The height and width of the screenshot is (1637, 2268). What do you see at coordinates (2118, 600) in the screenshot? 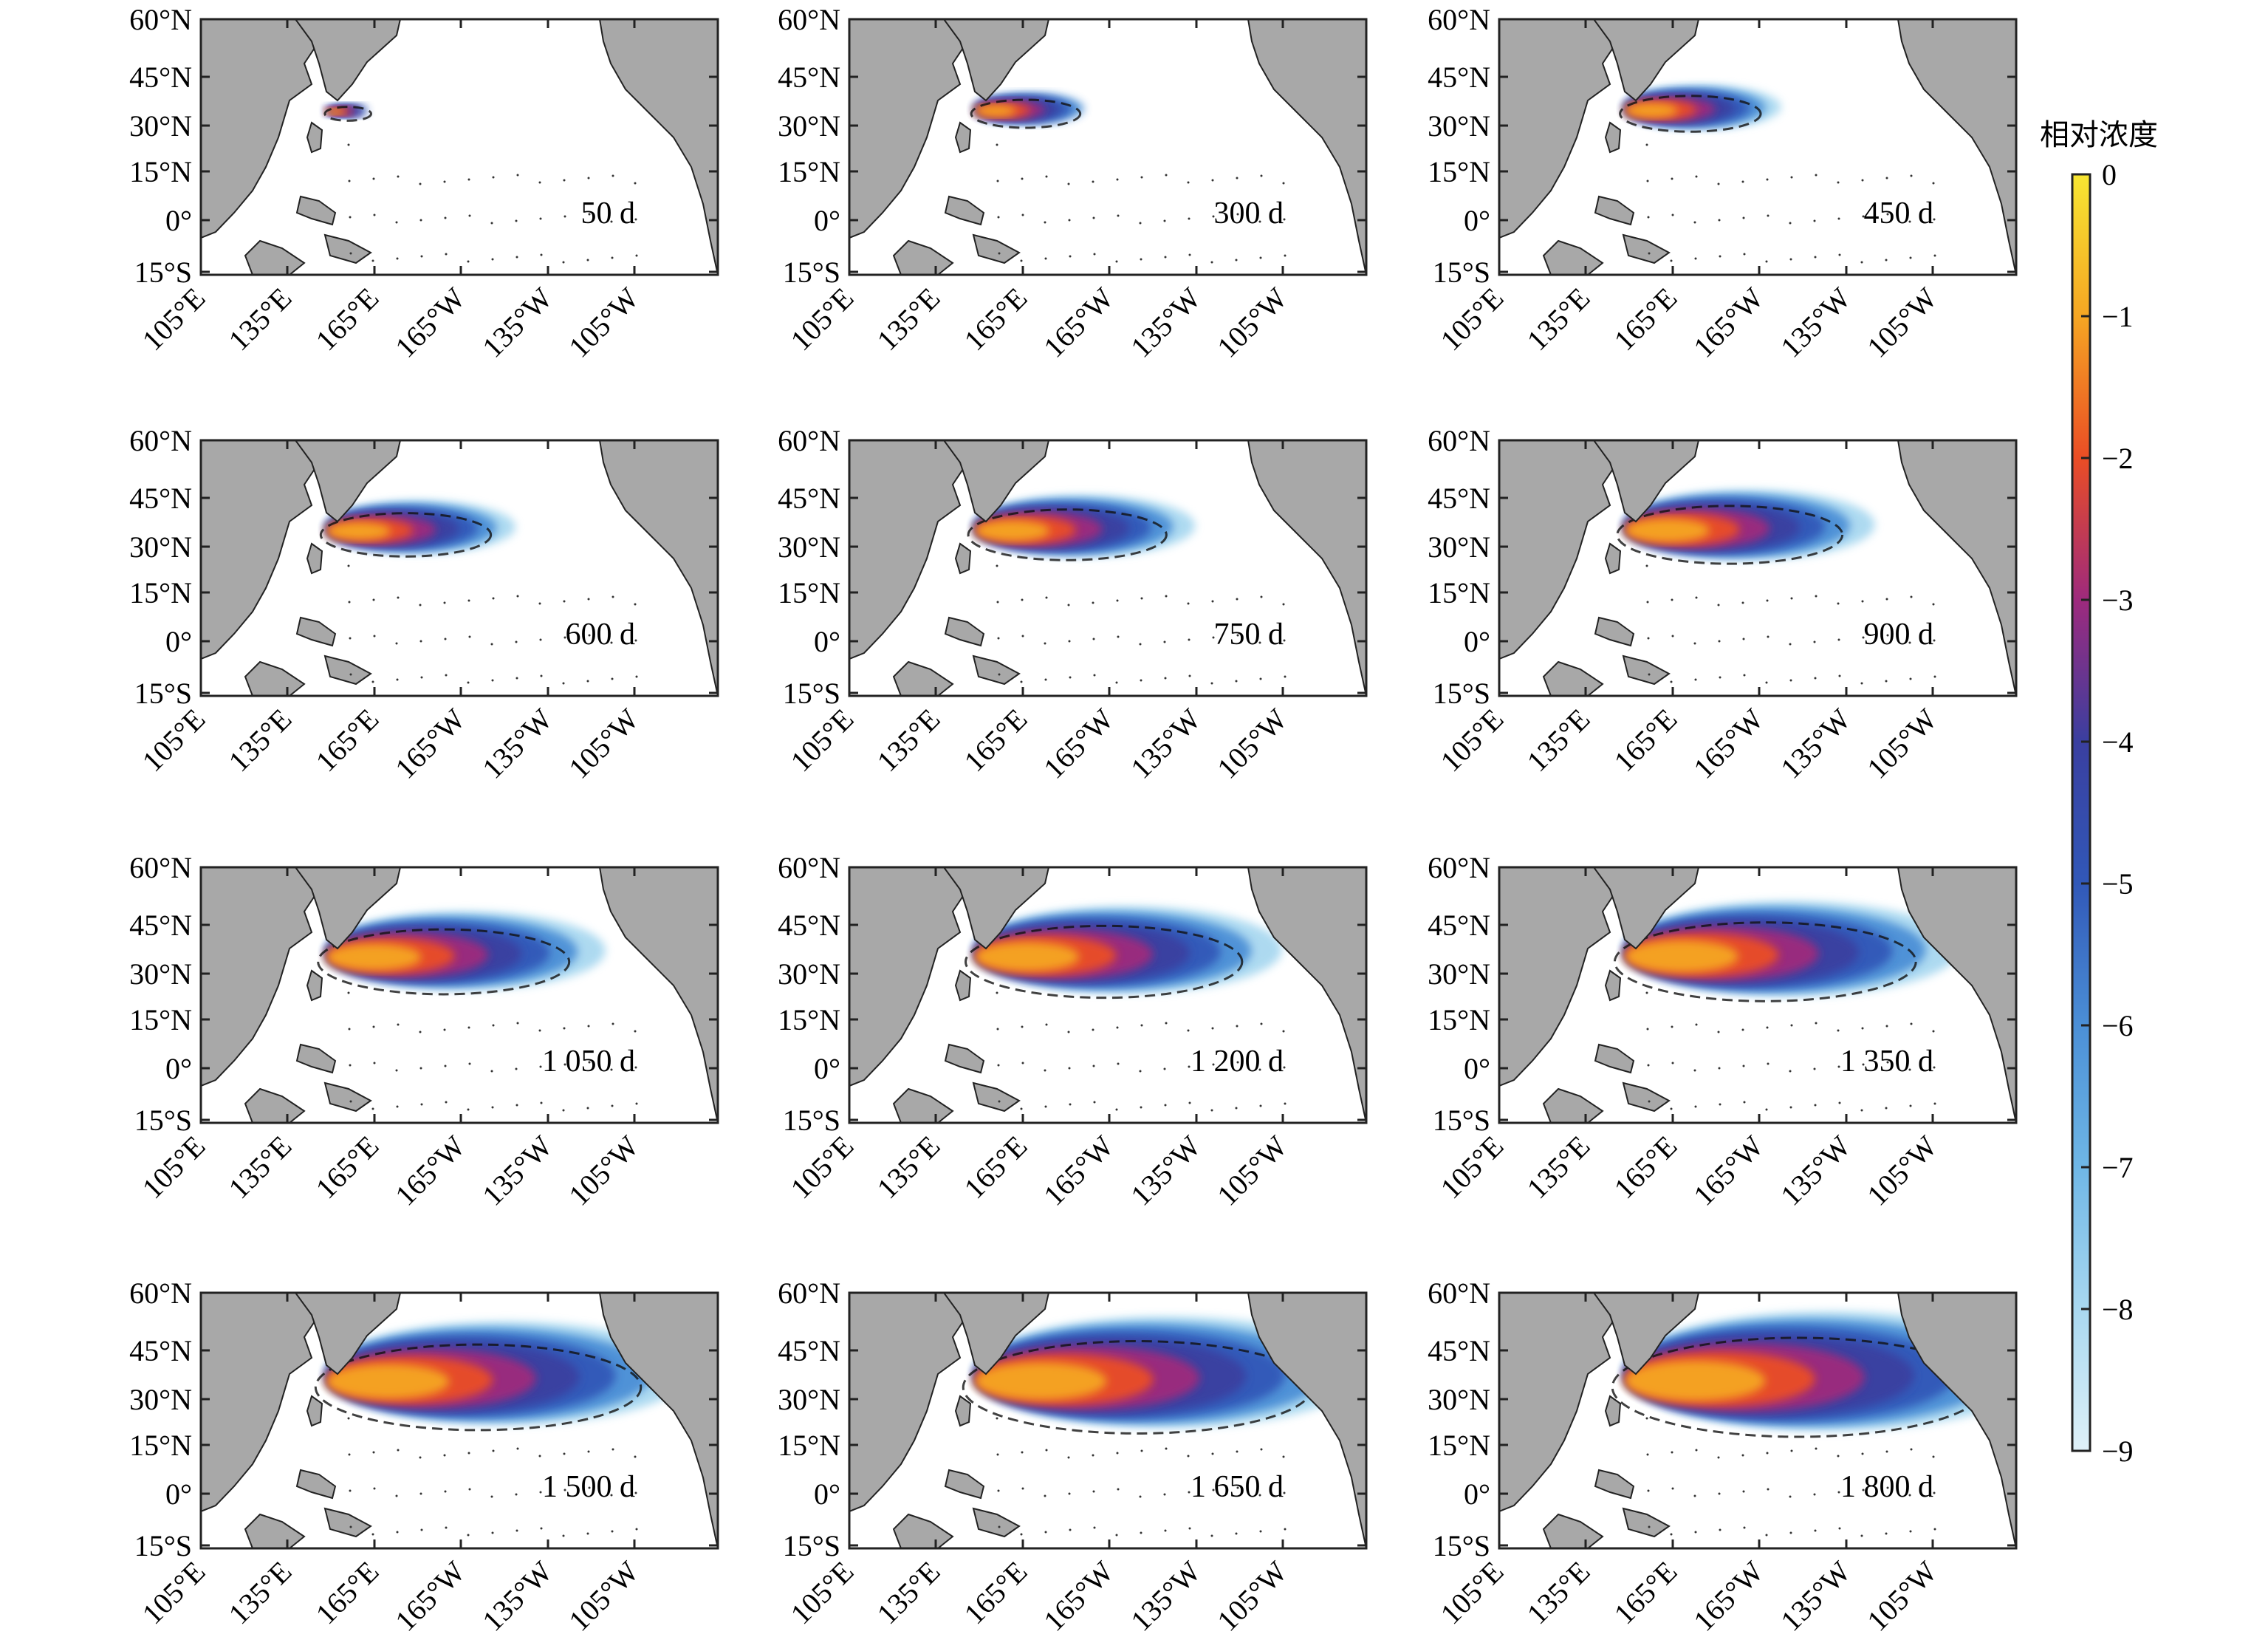
I see `colorbar-tick-label: −3` at bounding box center [2118, 600].